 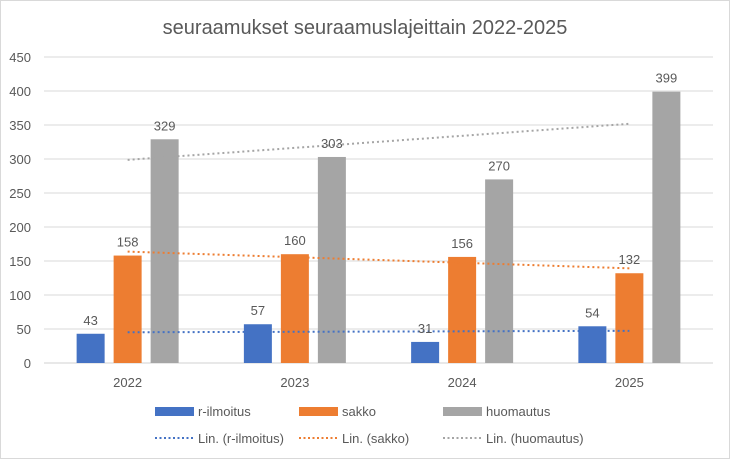 What do you see at coordinates (127, 382) in the screenshot?
I see `x-tick-label: 2022` at bounding box center [127, 382].